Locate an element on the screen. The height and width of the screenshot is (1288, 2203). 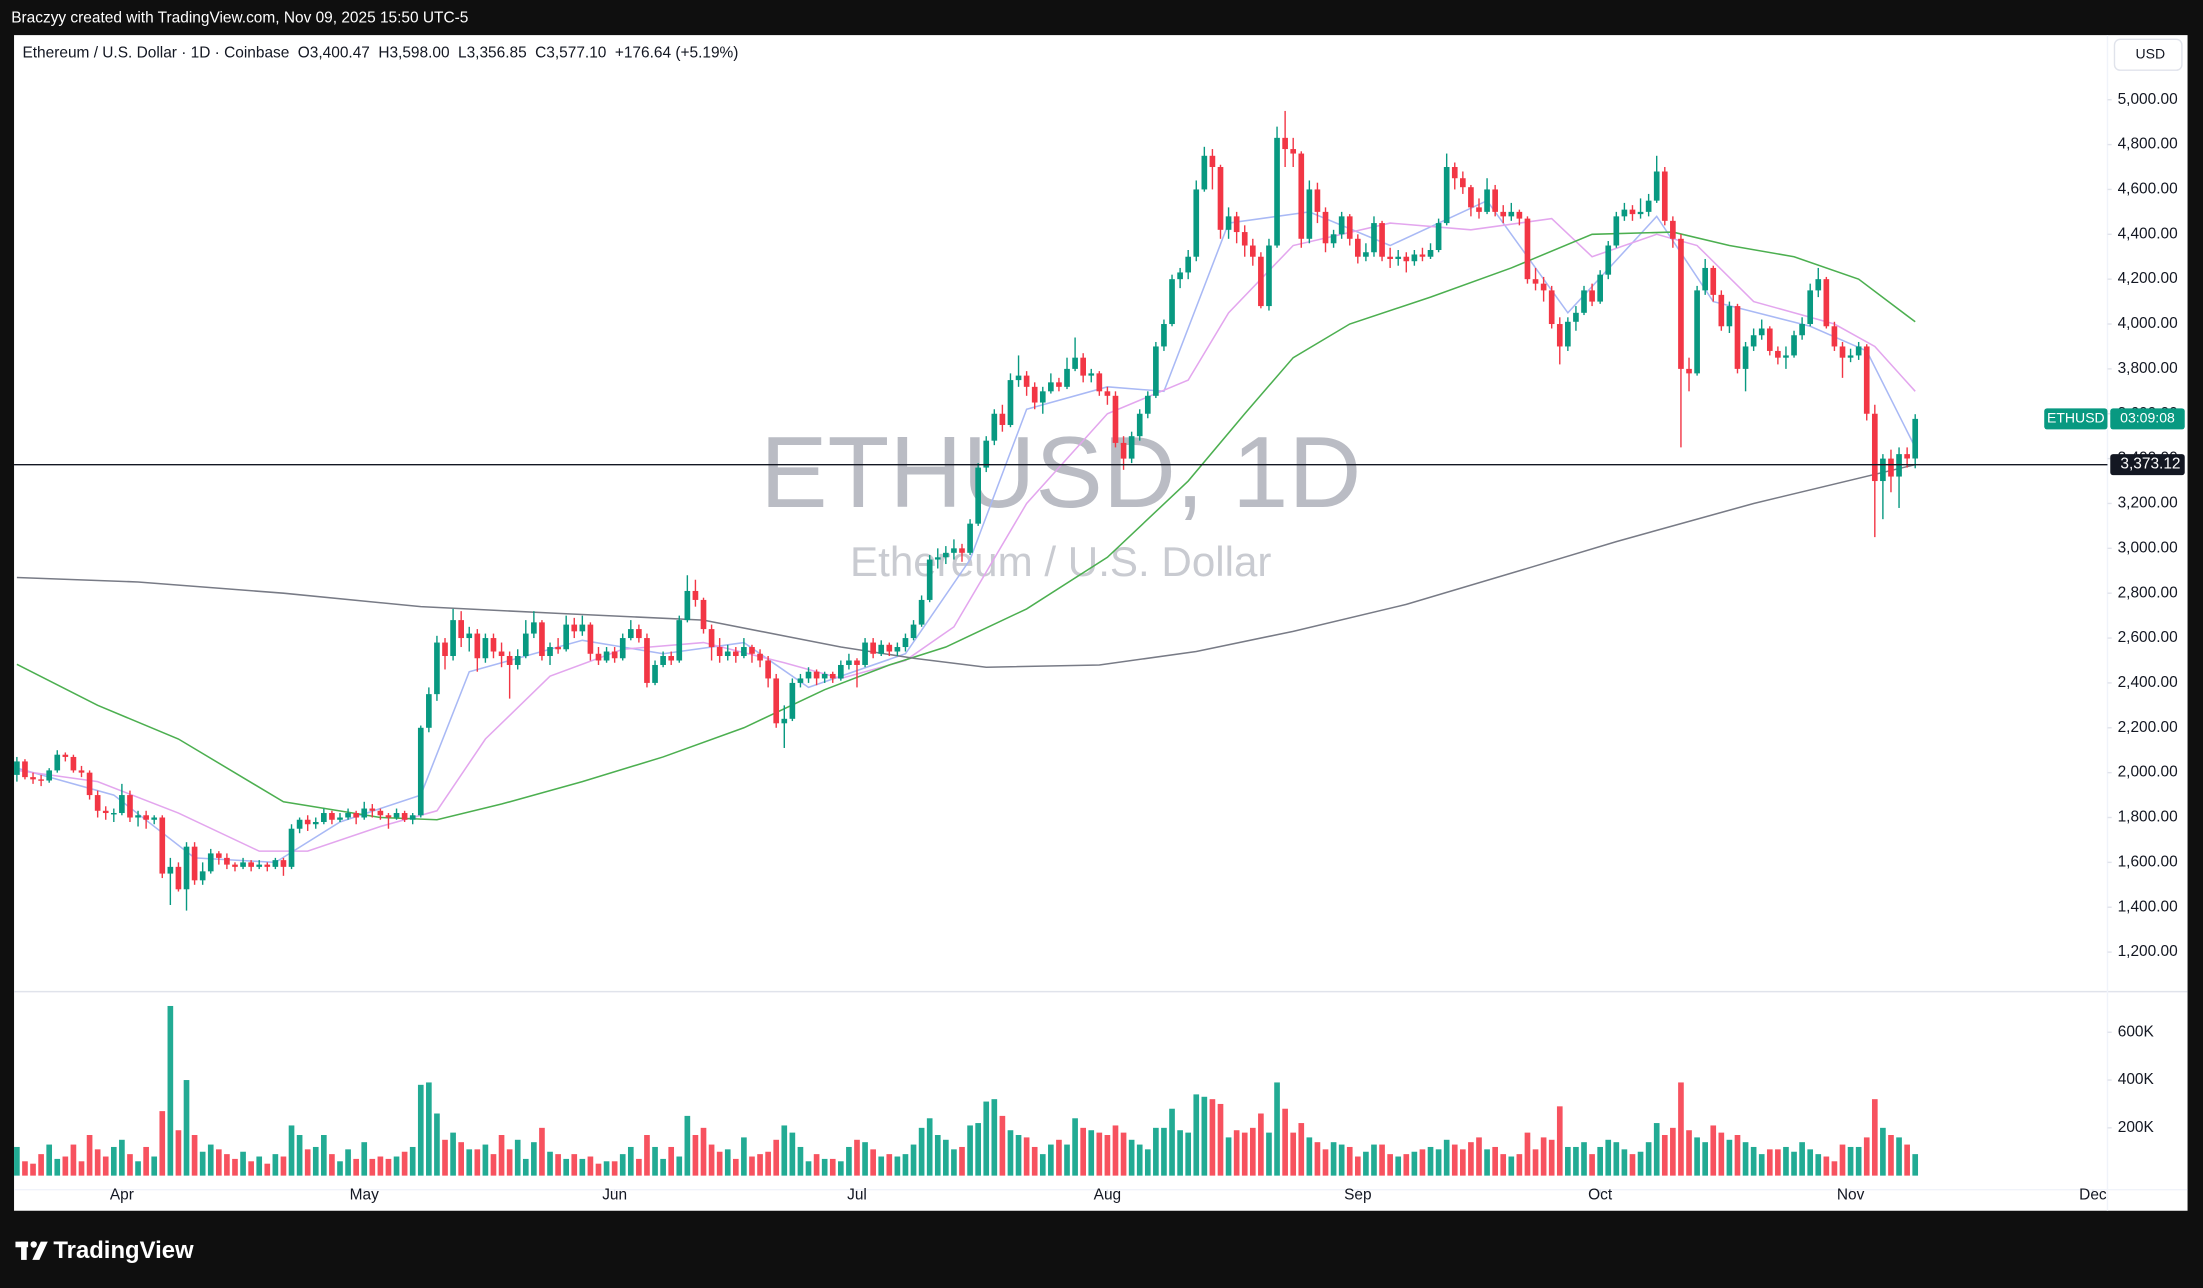
moving-average is located at coordinates (966, 565).